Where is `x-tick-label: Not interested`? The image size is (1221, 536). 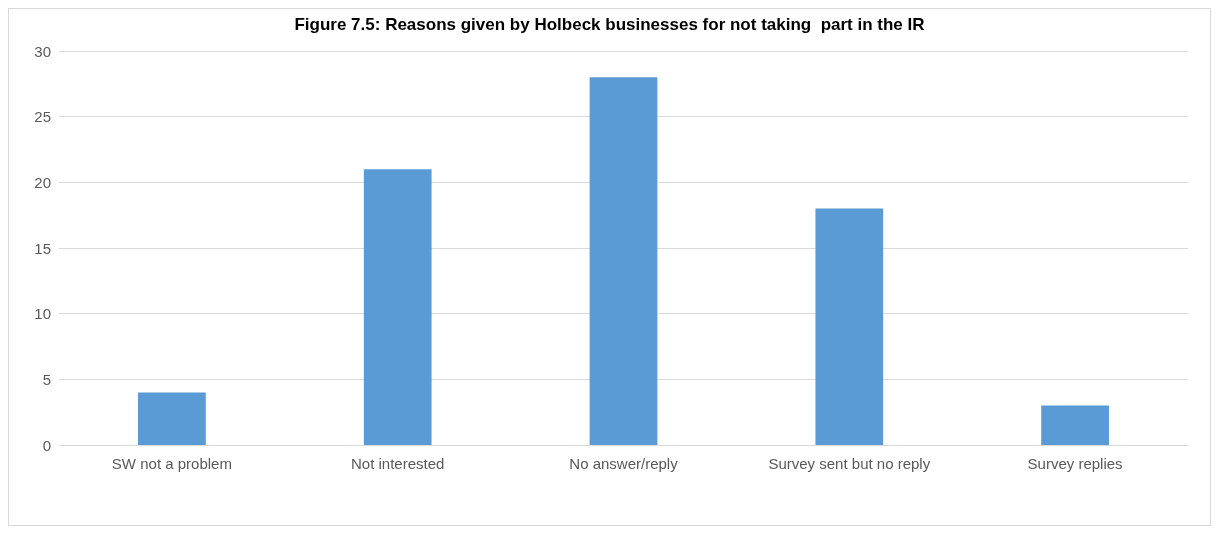 x-tick-label: Not interested is located at coordinates (398, 463).